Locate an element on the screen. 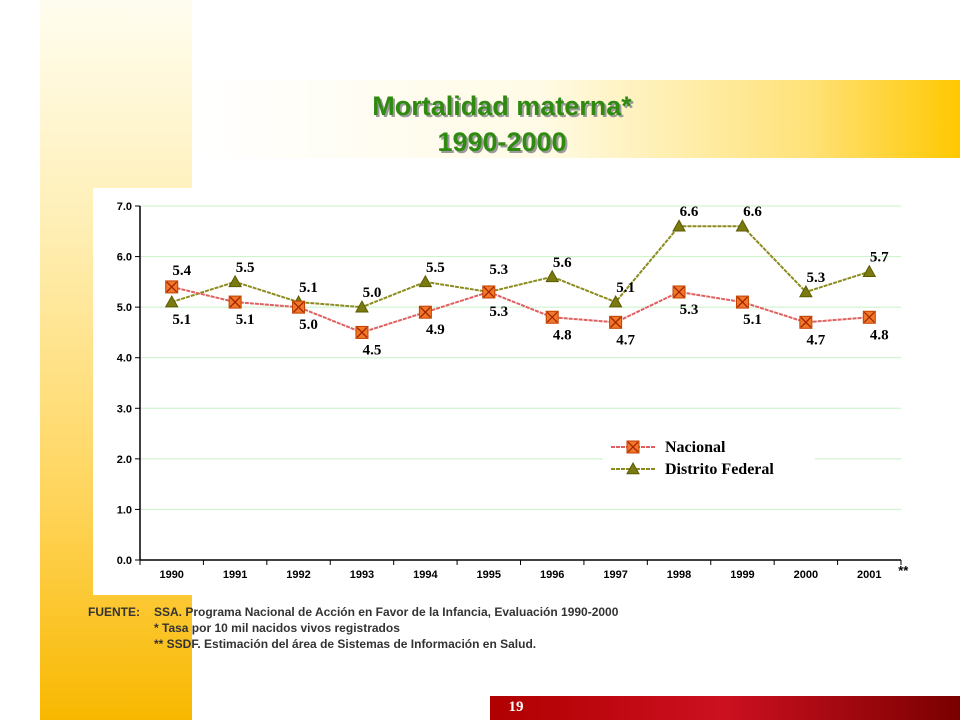  legend-marker-nacional is located at coordinates (633, 447).